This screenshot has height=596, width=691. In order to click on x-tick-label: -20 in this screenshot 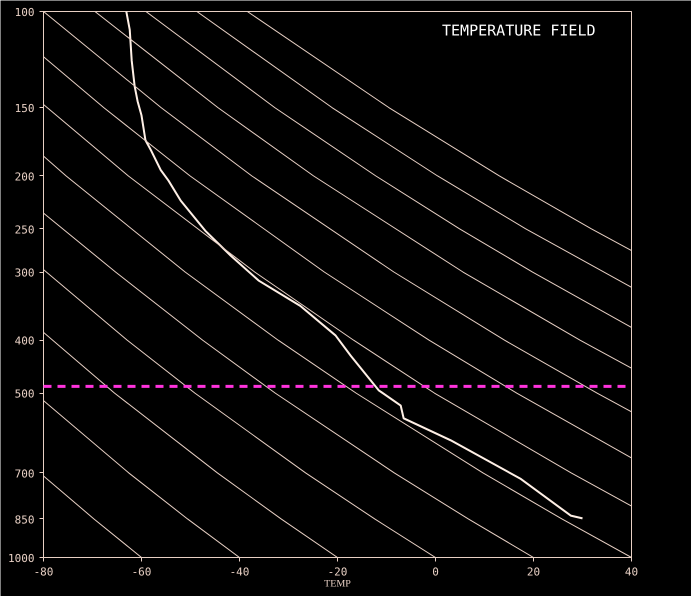, I will do `click(338, 572)`.